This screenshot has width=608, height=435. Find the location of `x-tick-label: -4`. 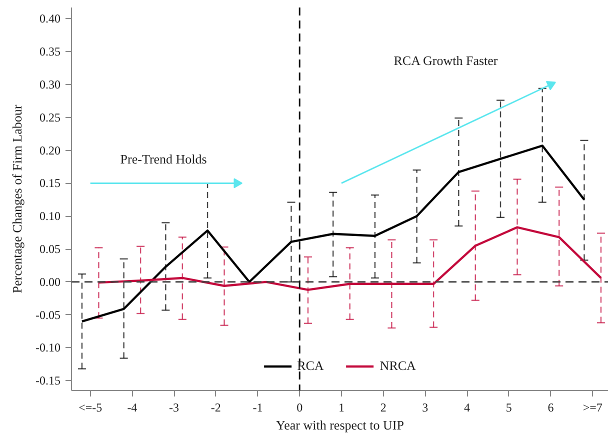

x-tick-label: -4 is located at coordinates (132, 407).